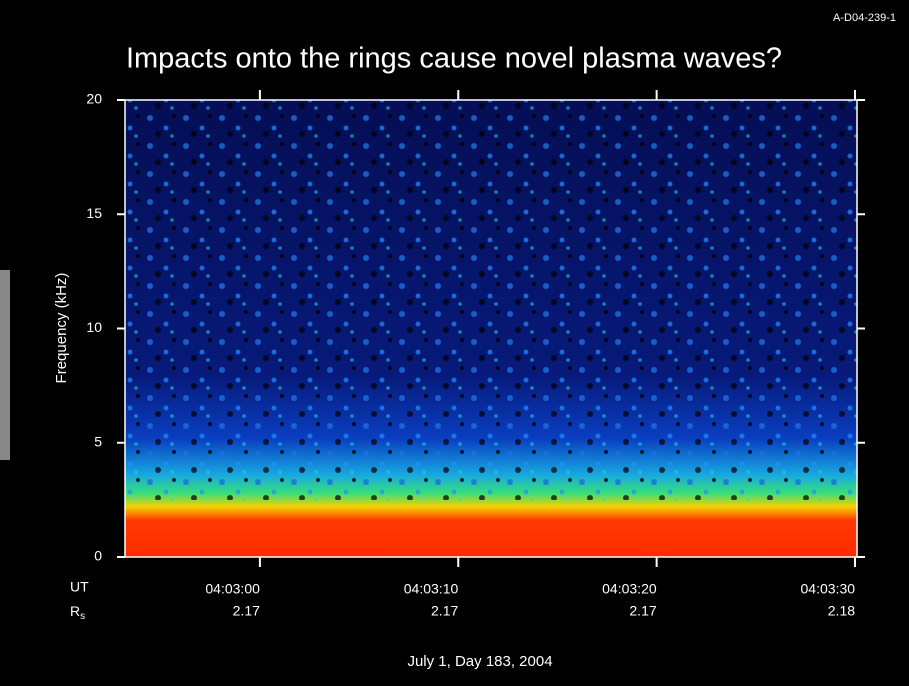 The width and height of the screenshot is (909, 686). What do you see at coordinates (828, 589) in the screenshot?
I see `x-tick-label: 04:03:30` at bounding box center [828, 589].